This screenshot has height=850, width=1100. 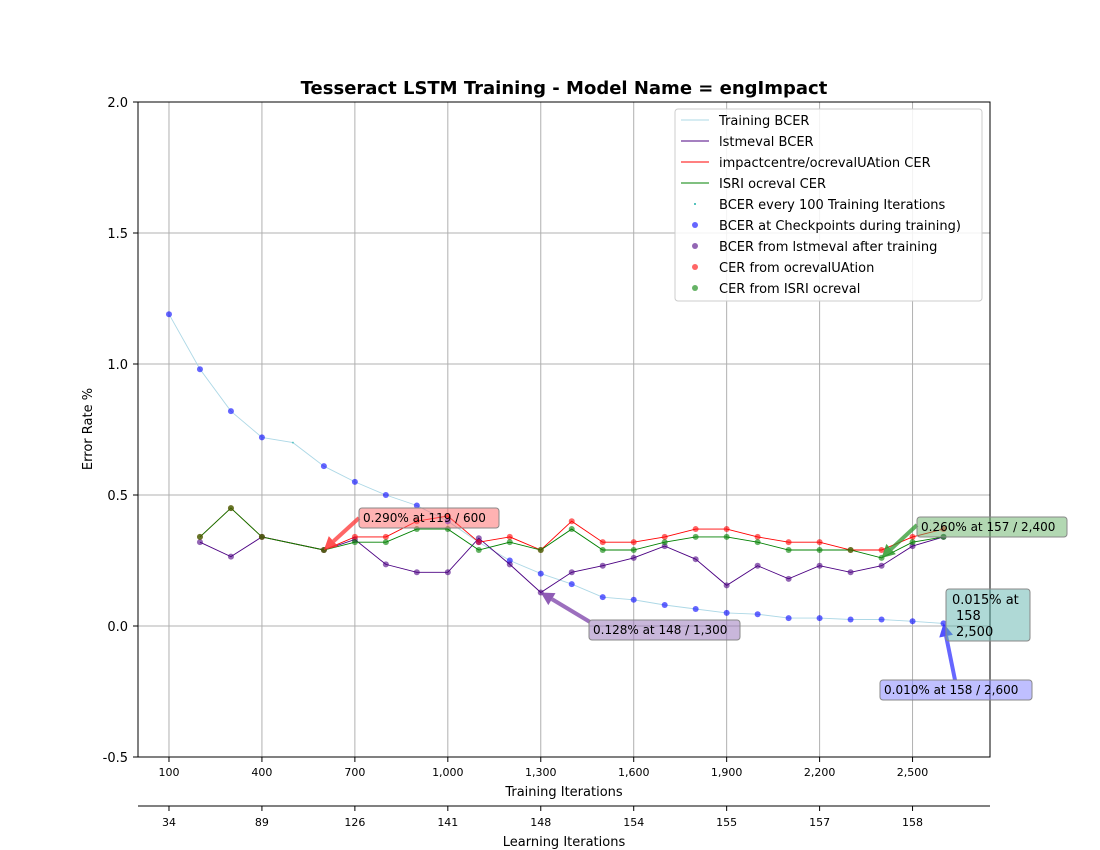 What do you see at coordinates (633, 822) in the screenshot?
I see `secondary-x-tick-label: 154` at bounding box center [633, 822].